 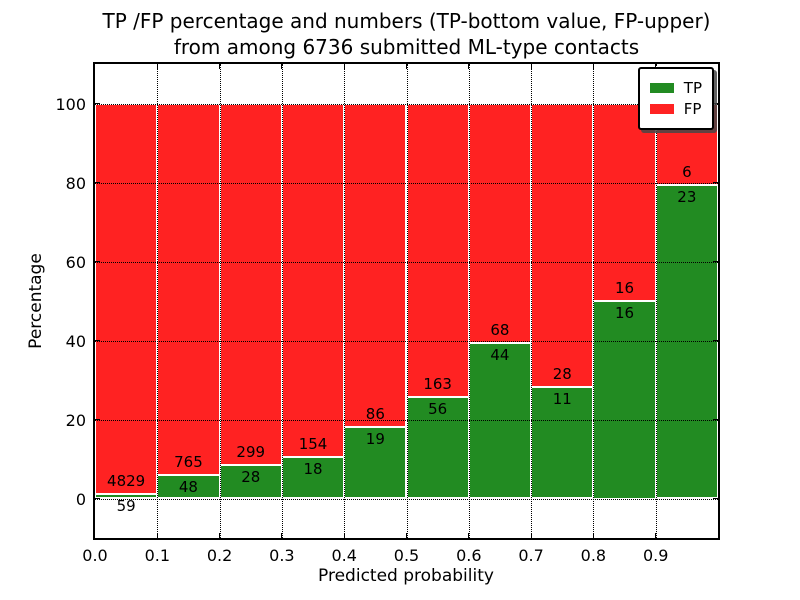 What do you see at coordinates (126, 505) in the screenshot?
I see `tp-count-label: 59` at bounding box center [126, 505].